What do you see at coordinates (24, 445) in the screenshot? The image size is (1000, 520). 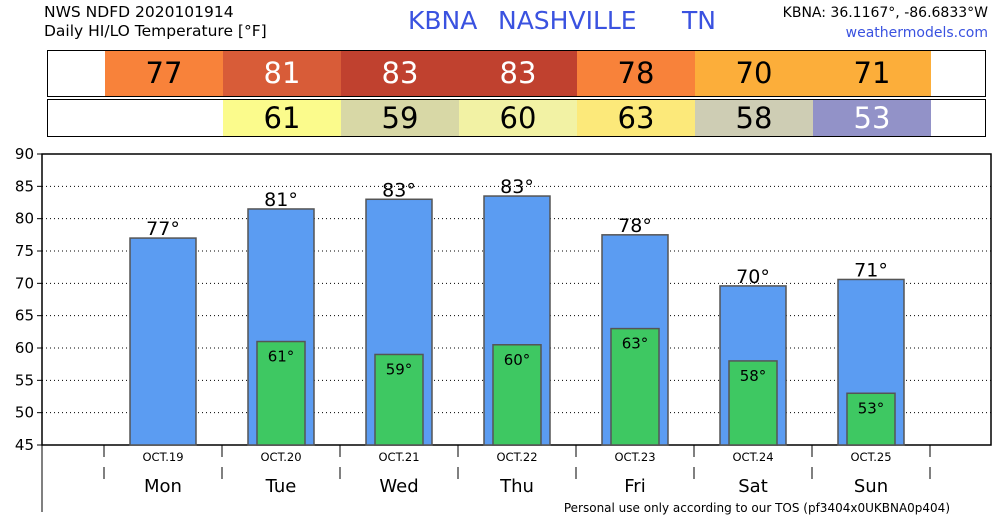 I see `y-tick-label: 45` at bounding box center [24, 445].